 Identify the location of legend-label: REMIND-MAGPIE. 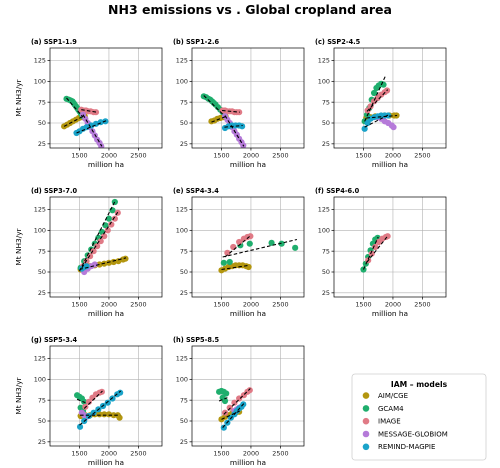
(406, 447).